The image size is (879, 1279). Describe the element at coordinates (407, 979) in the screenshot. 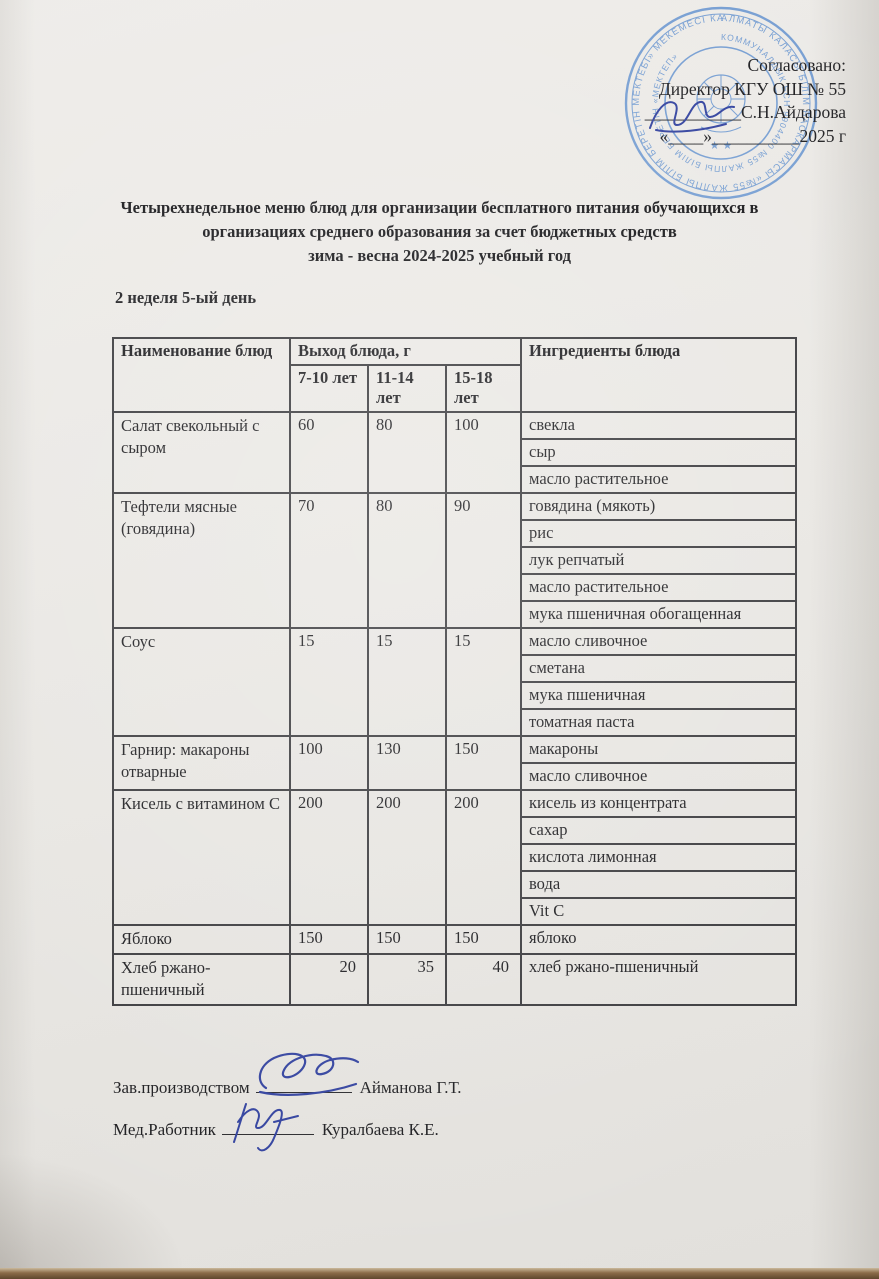

I see `portion-cell: 35` at that location.